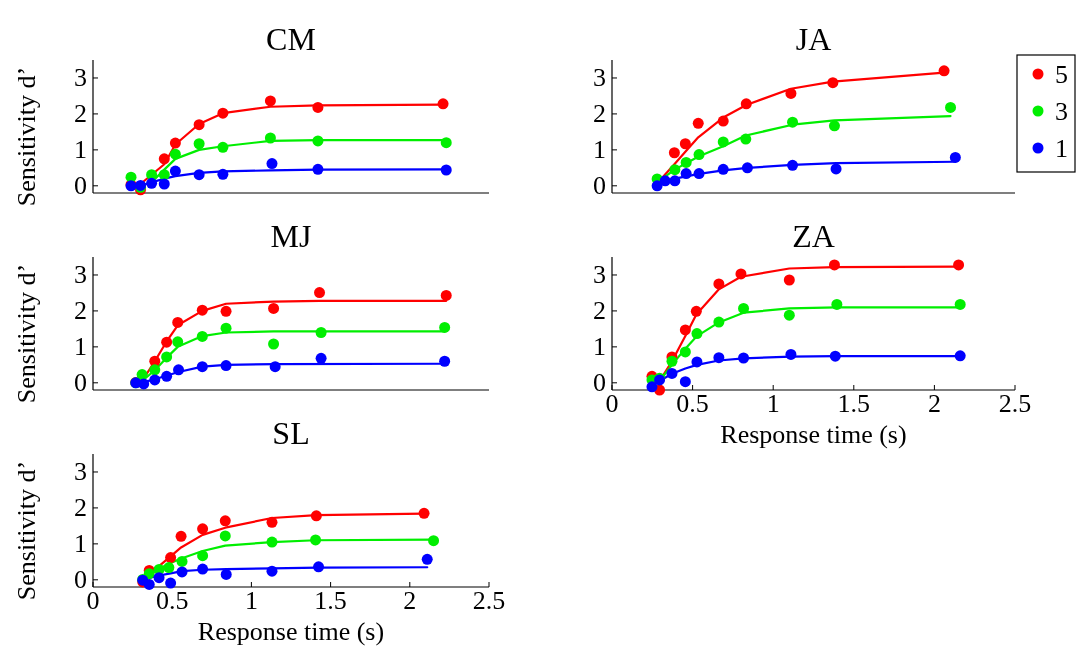 The image size is (1077, 652). Describe the element at coordinates (291, 433) in the screenshot. I see `chart-title: SL` at that location.